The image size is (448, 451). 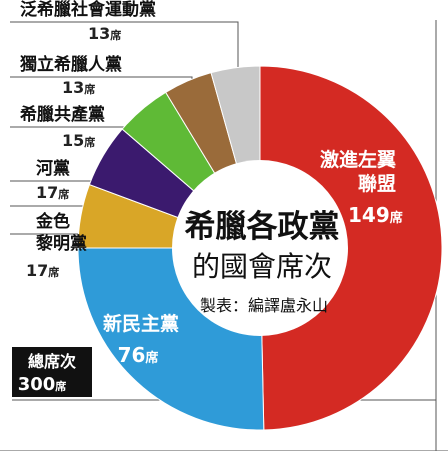 What do you see at coordinates (53, 168) in the screenshot?
I see `label-name-potami: 河黨` at bounding box center [53, 168].